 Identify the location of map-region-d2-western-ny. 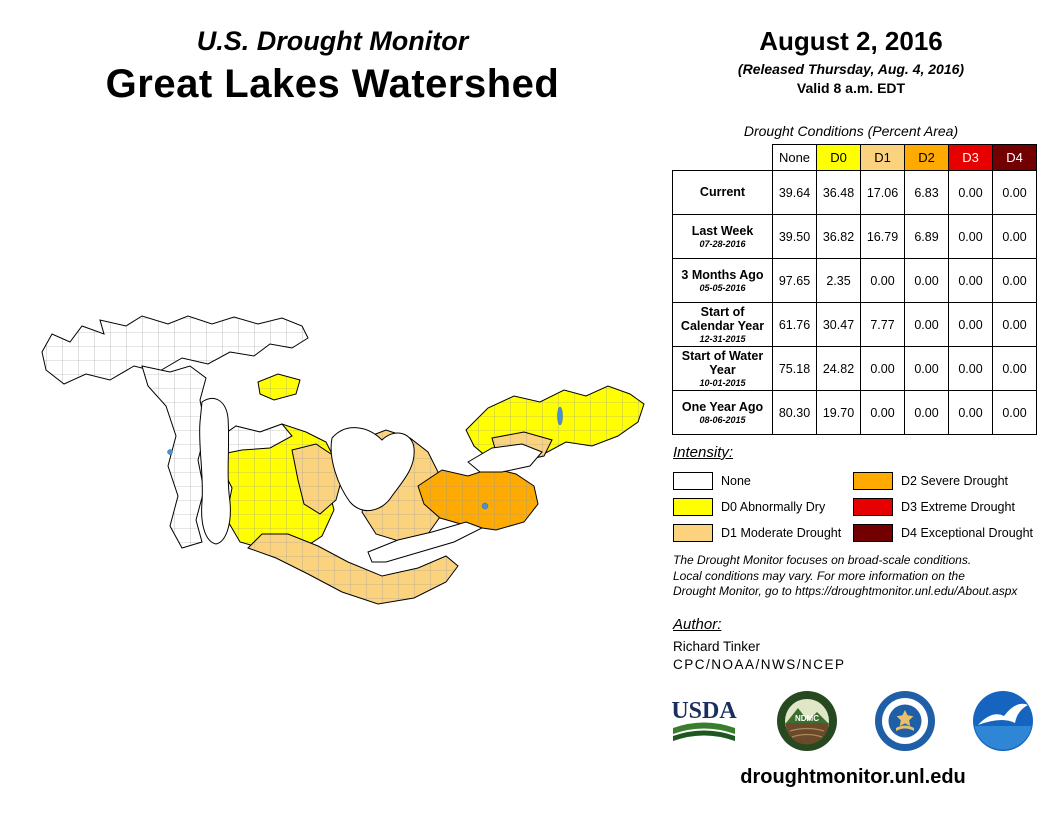
(478, 499).